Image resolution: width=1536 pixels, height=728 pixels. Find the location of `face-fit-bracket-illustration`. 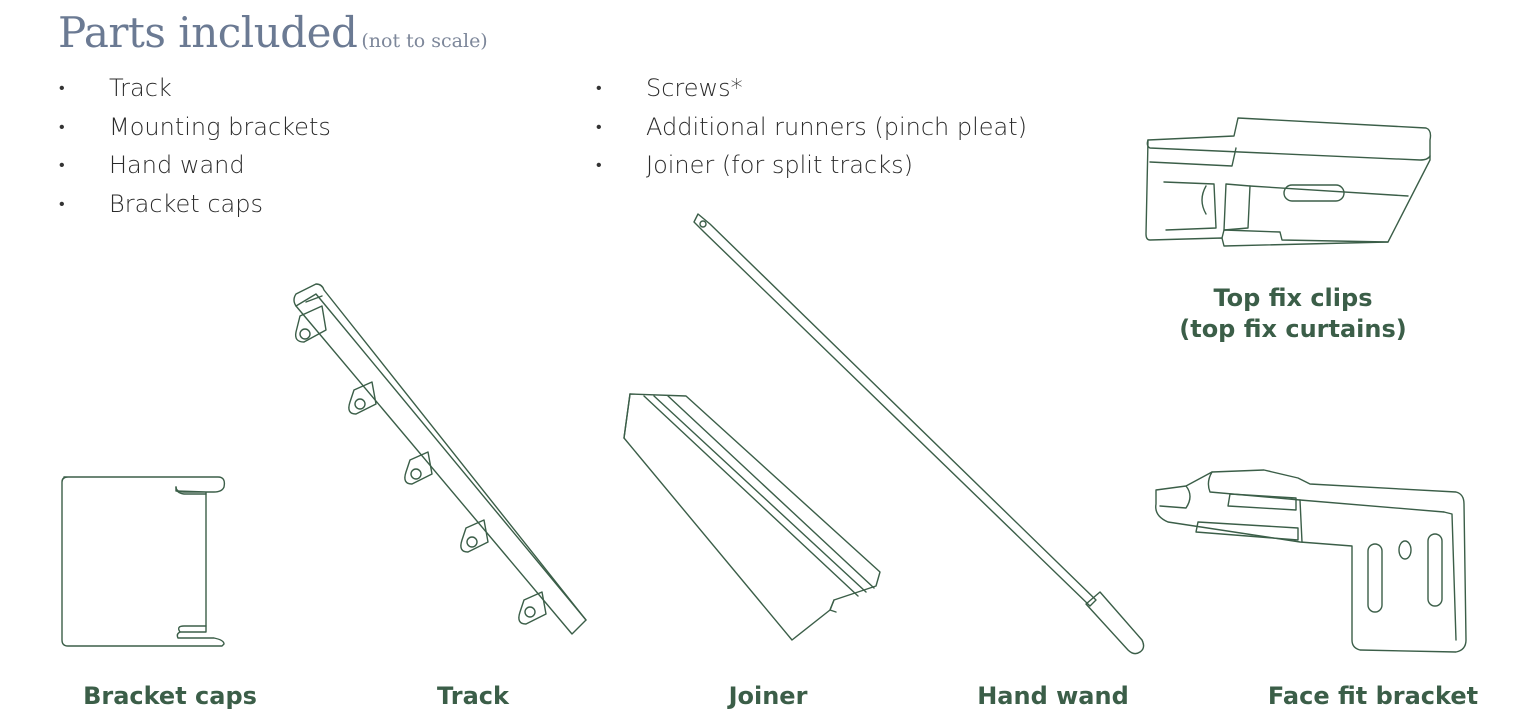

face-fit-bracket-illustration is located at coordinates (1311, 561).